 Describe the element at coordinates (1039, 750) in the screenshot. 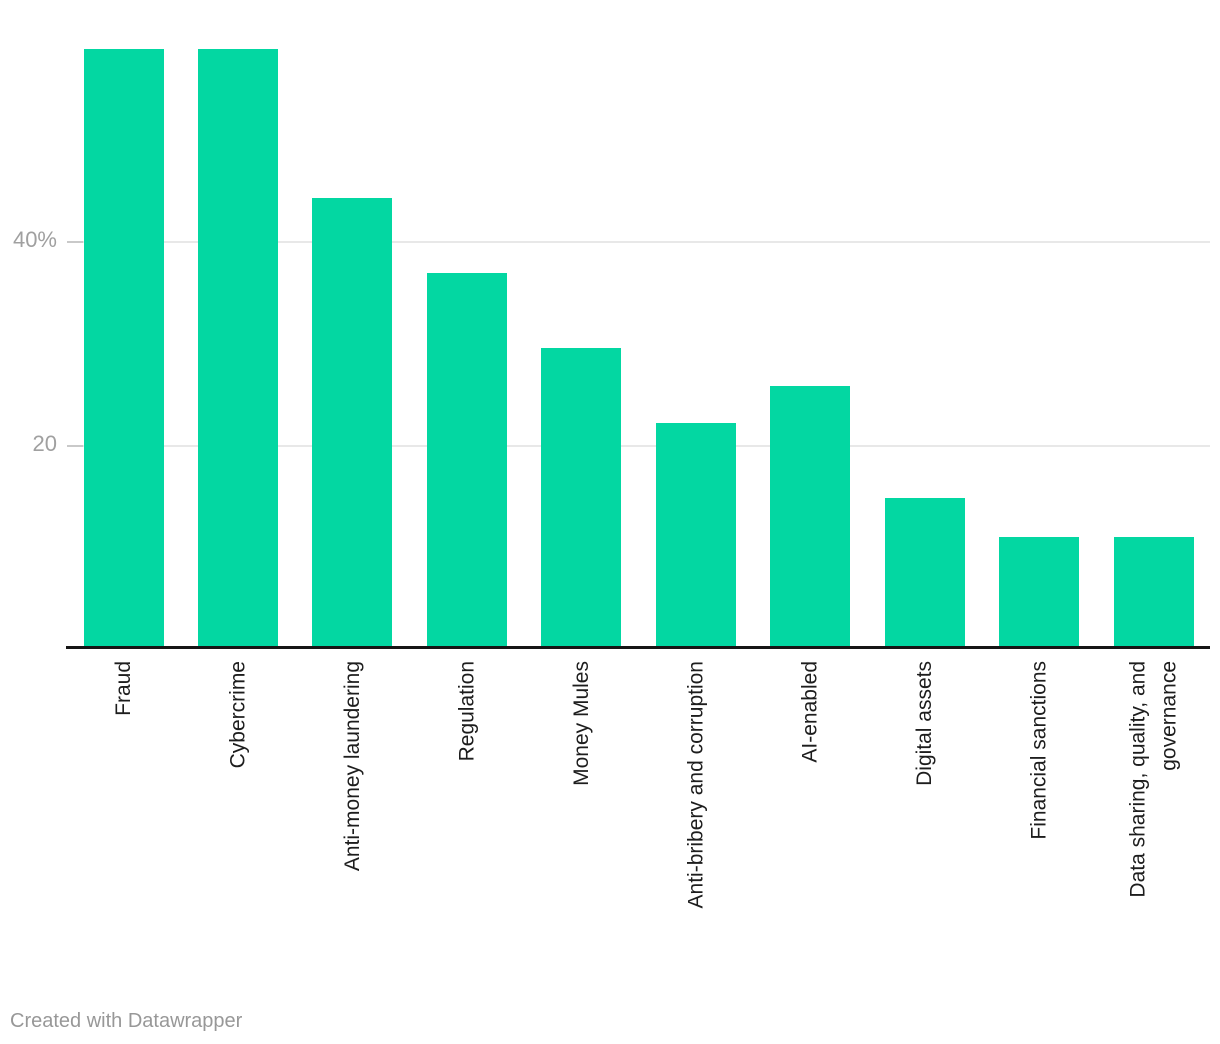

I see `category-label: Financial sanctions` at that location.